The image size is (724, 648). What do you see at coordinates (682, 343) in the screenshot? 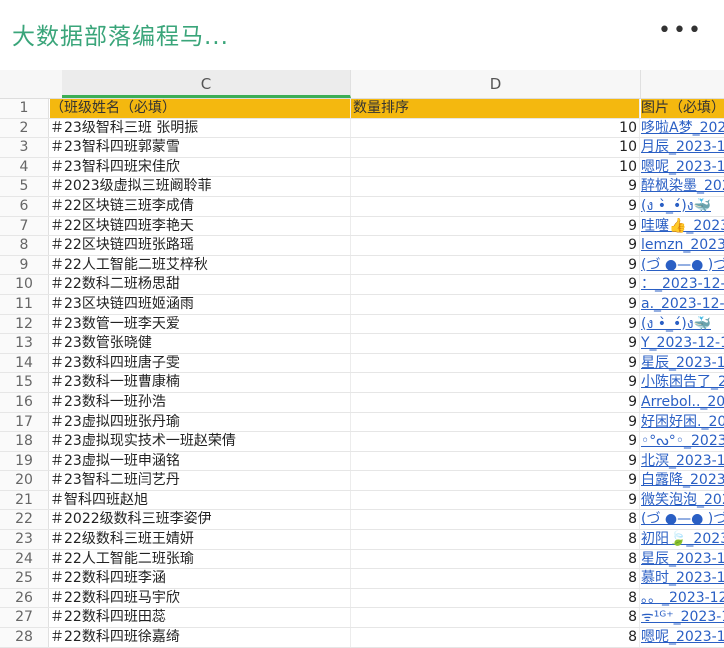
I see `cell-image-link: Y_2023-12-1` at bounding box center [682, 343].